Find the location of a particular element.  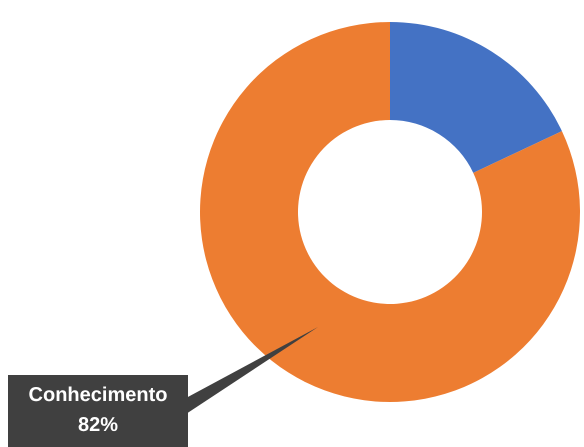

slice-label: Conhecimento is located at coordinates (98, 395).